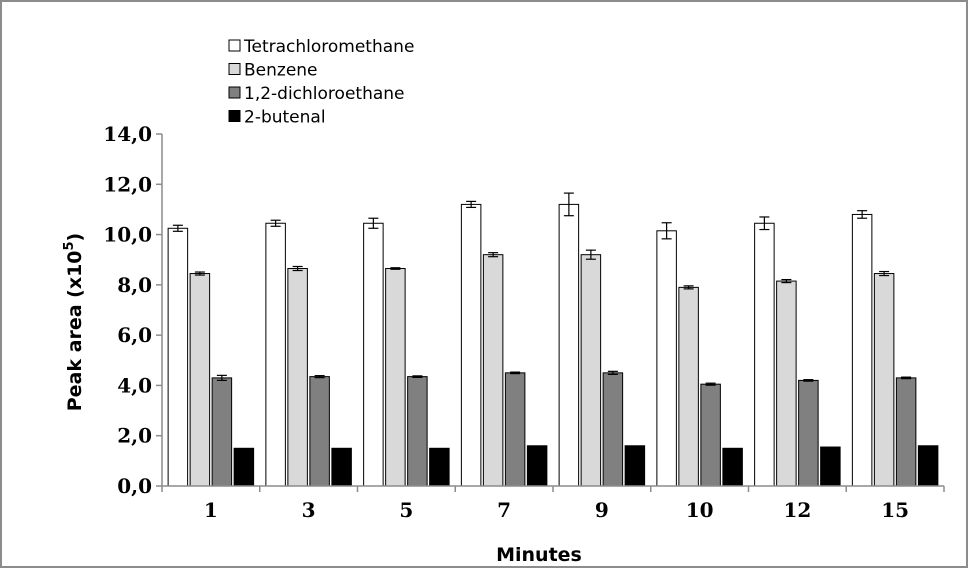 The width and height of the screenshot is (968, 568). I want to click on y-axis-title-close: ), so click(75, 237).